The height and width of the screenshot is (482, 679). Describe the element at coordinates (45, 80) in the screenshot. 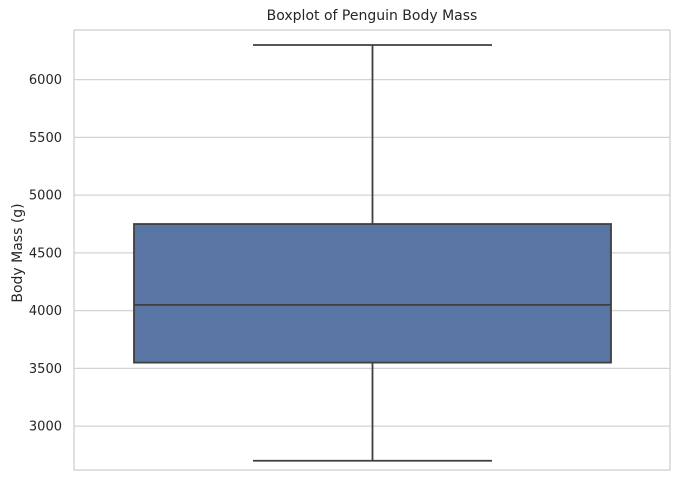

I see `y-tick-6000: 6000` at that location.